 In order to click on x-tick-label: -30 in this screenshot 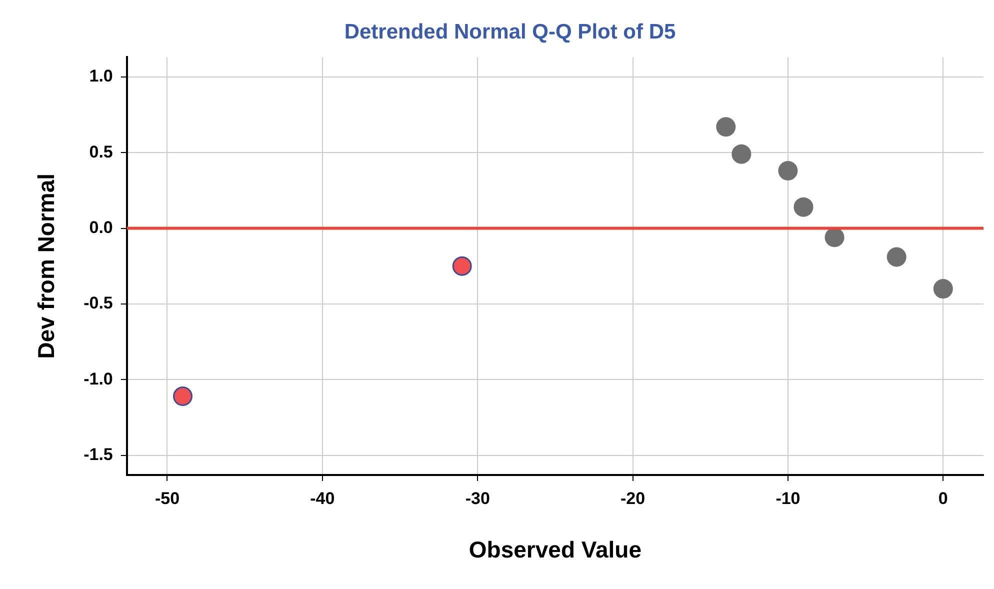, I will do `click(477, 498)`.